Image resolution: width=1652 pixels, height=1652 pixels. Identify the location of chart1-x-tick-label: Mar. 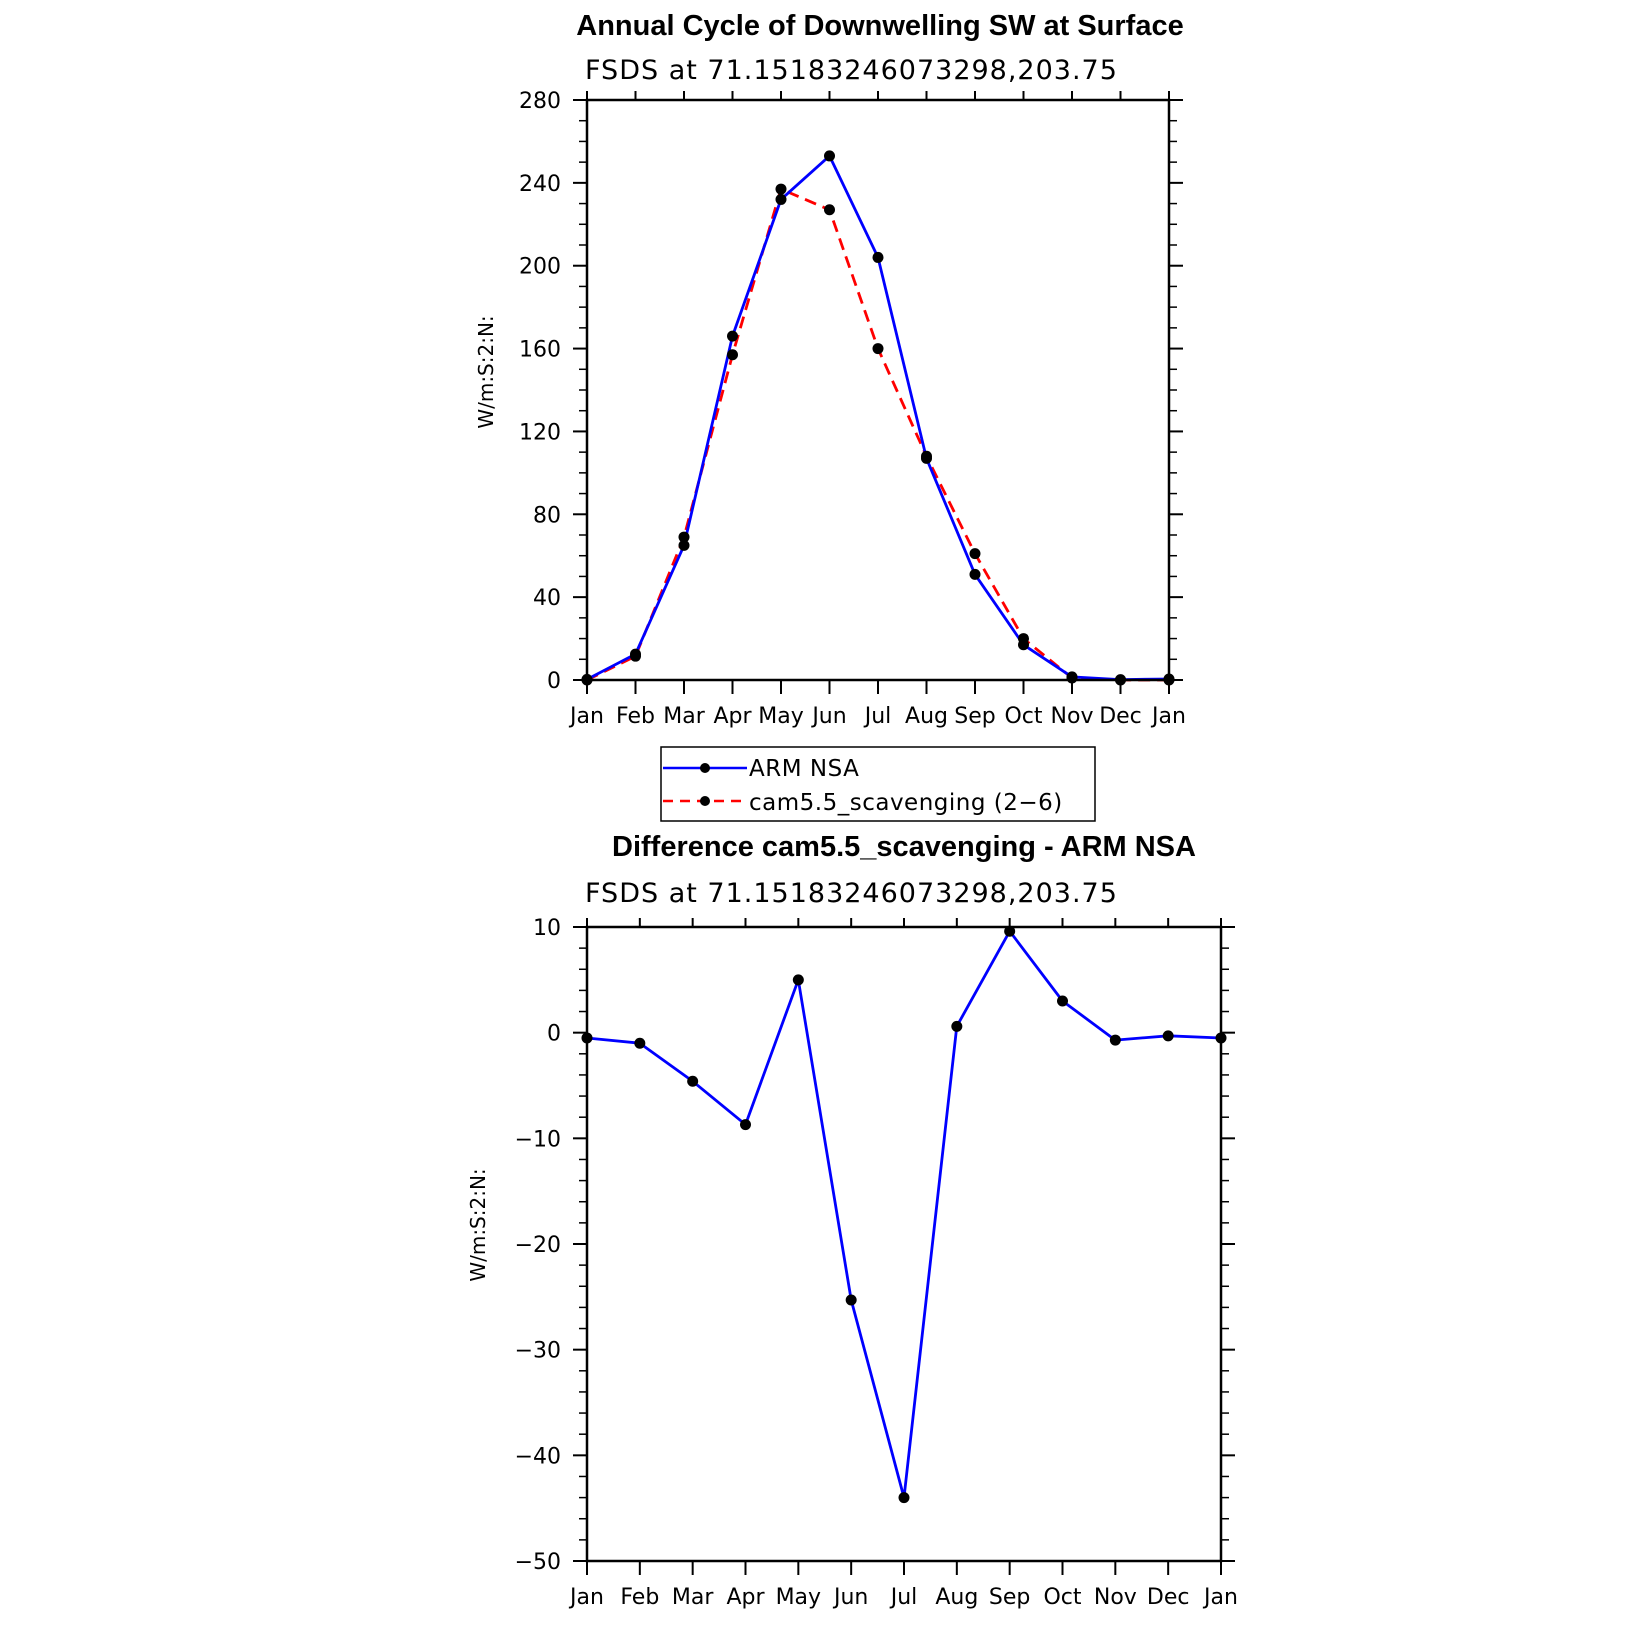
(684, 716).